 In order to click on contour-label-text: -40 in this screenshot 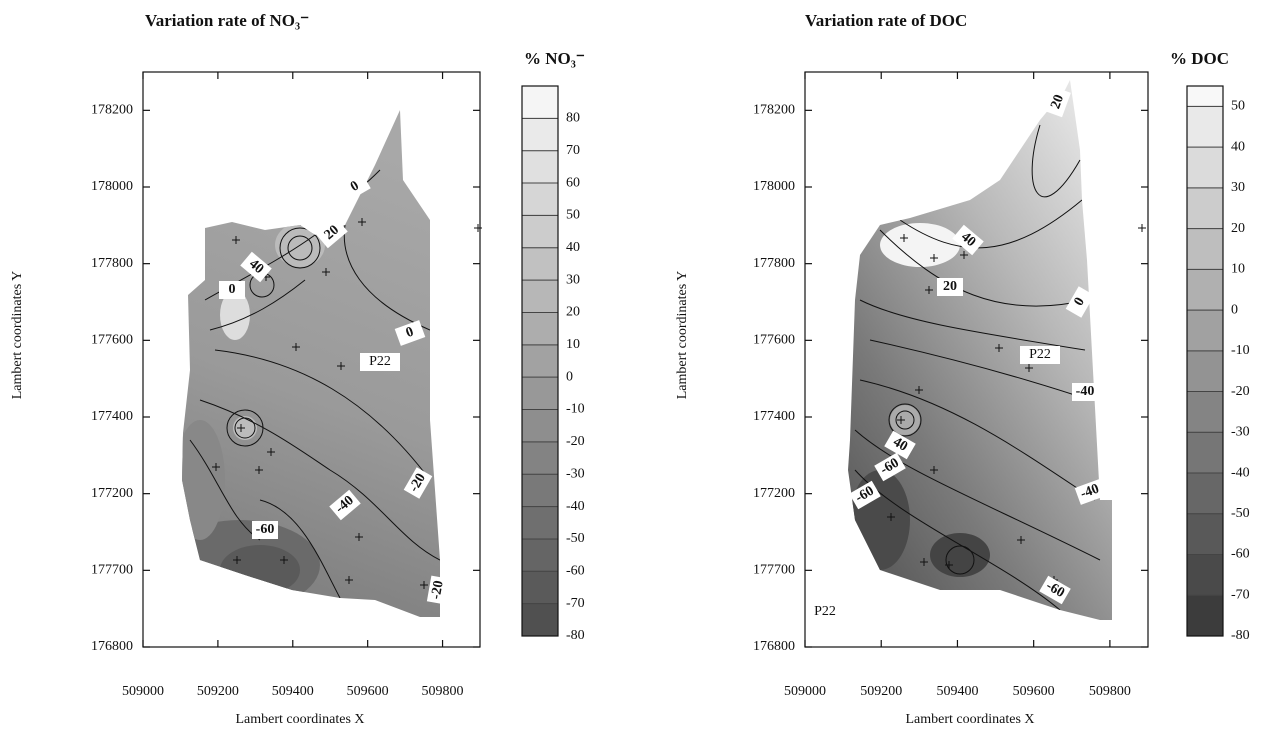, I will do `click(1085, 391)`.